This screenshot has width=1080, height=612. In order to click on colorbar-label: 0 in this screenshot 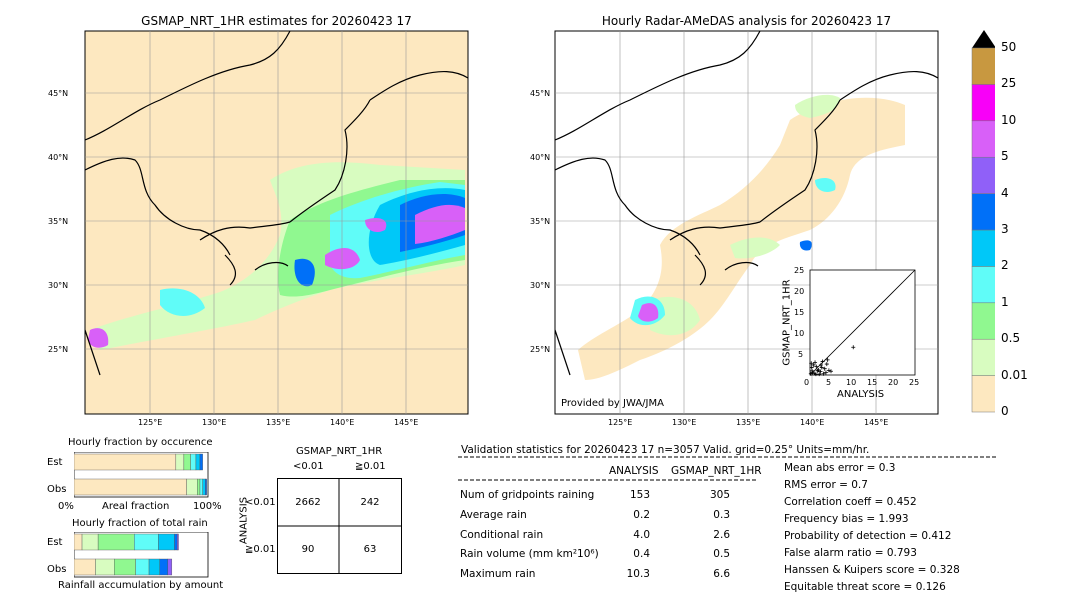, I will do `click(1005, 411)`.